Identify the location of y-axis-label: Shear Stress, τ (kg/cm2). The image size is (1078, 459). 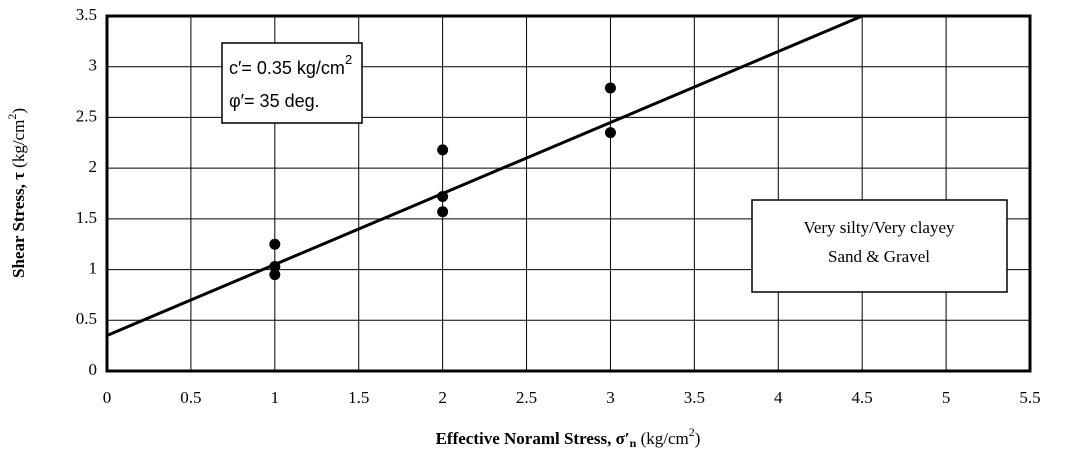
(16, 193).